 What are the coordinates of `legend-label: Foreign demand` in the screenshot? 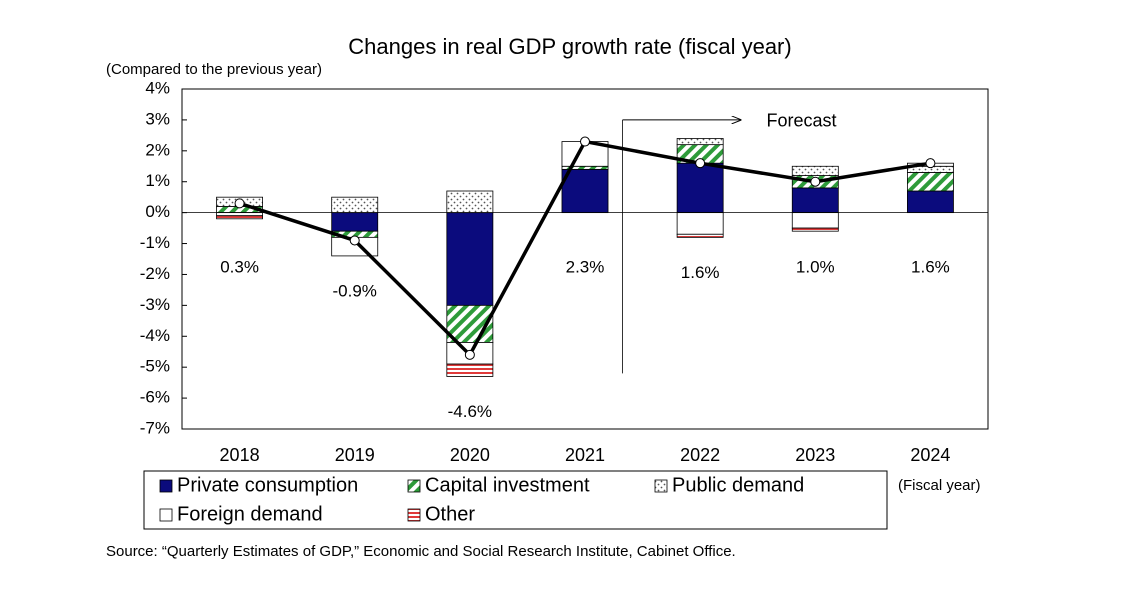 It's located at (250, 514).